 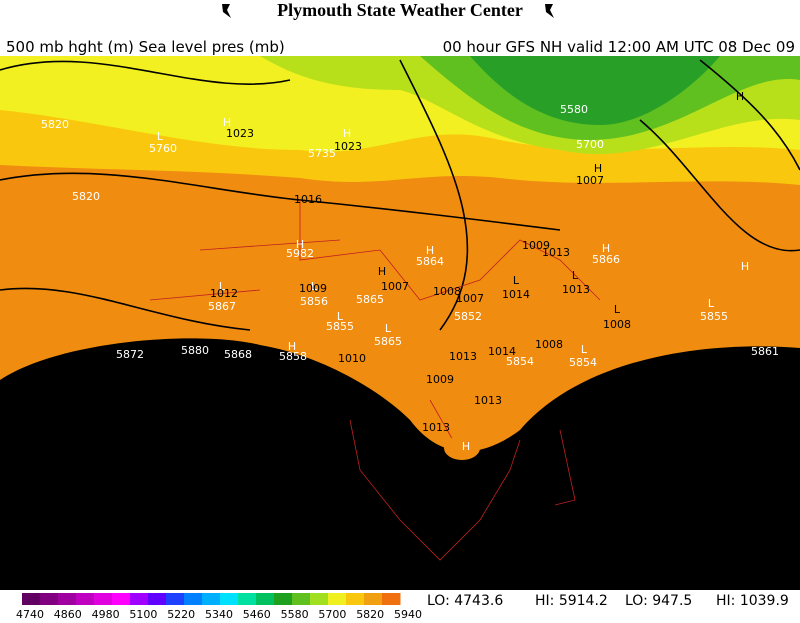 I want to click on colorbar-label: 5220, so click(x=181, y=614).